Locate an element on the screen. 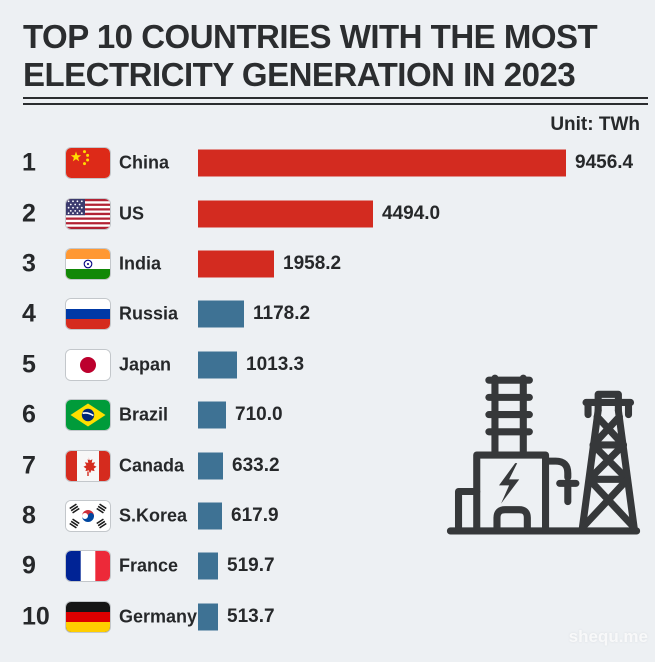 This screenshot has width=655, height=662. unit-label: Unit: TWh is located at coordinates (595, 124).